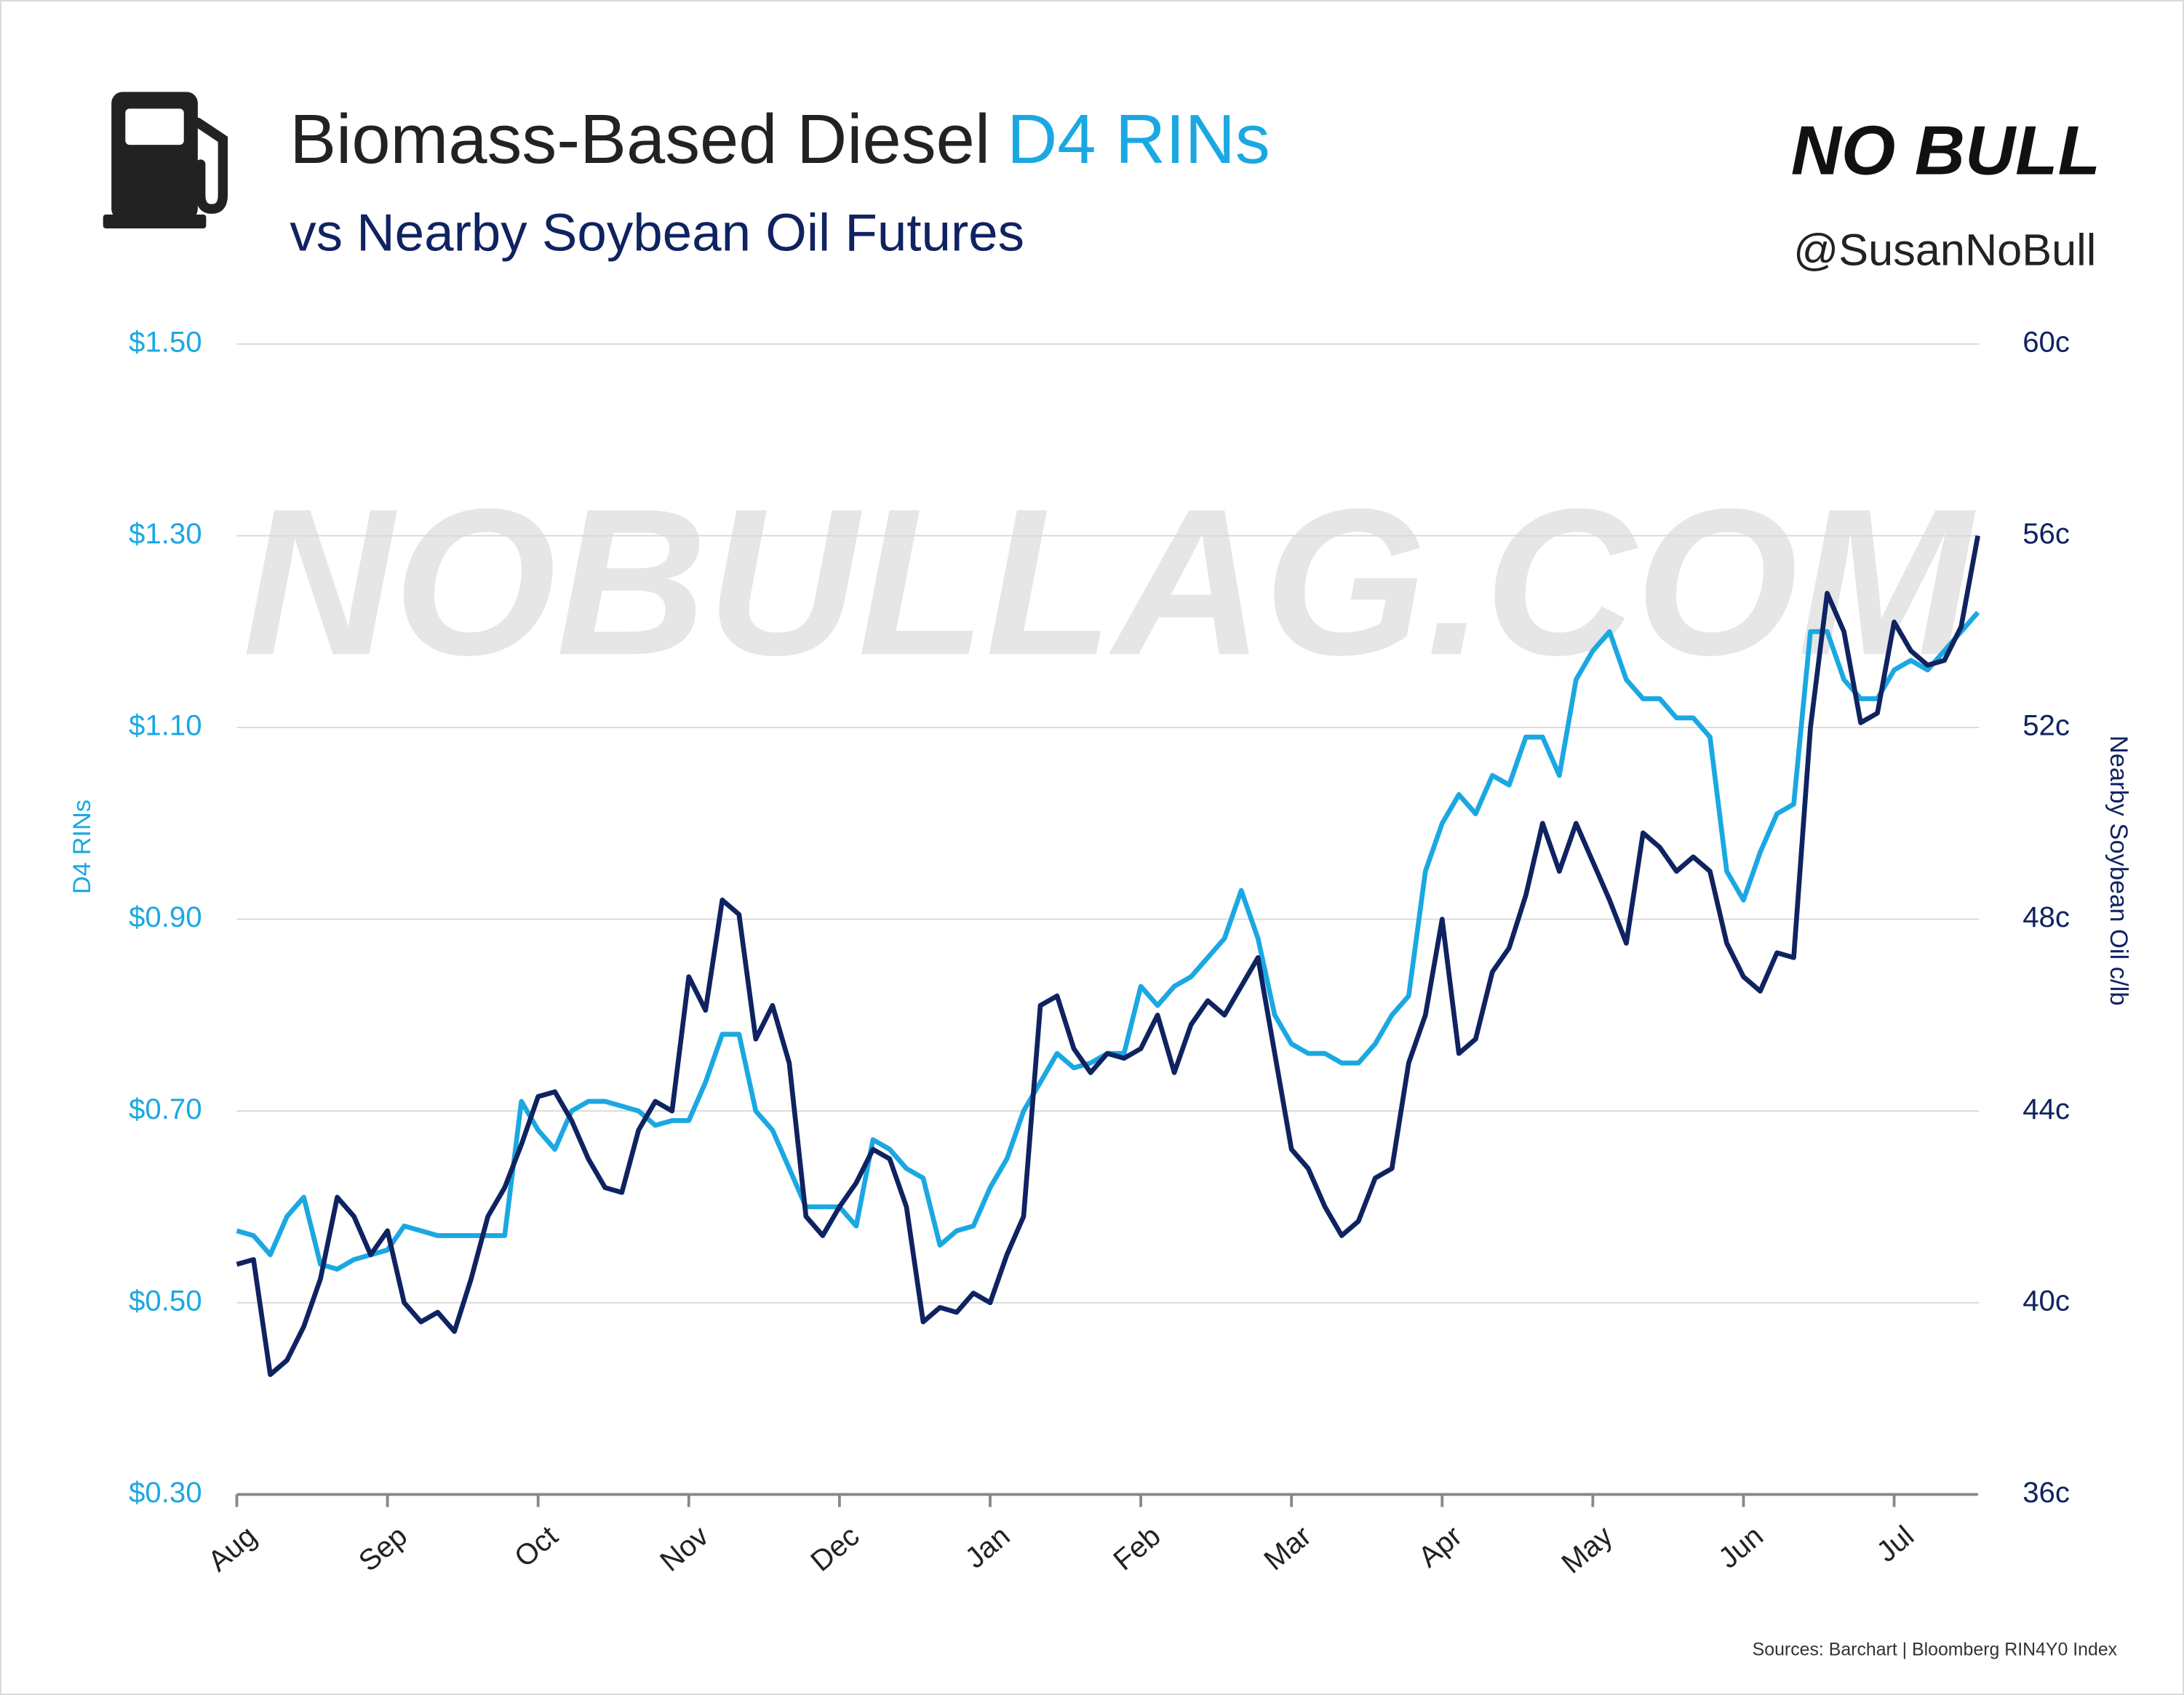 This screenshot has height=1695, width=2184. Describe the element at coordinates (2046, 1109) in the screenshot. I see `y2-tick-label: 44c` at that location.